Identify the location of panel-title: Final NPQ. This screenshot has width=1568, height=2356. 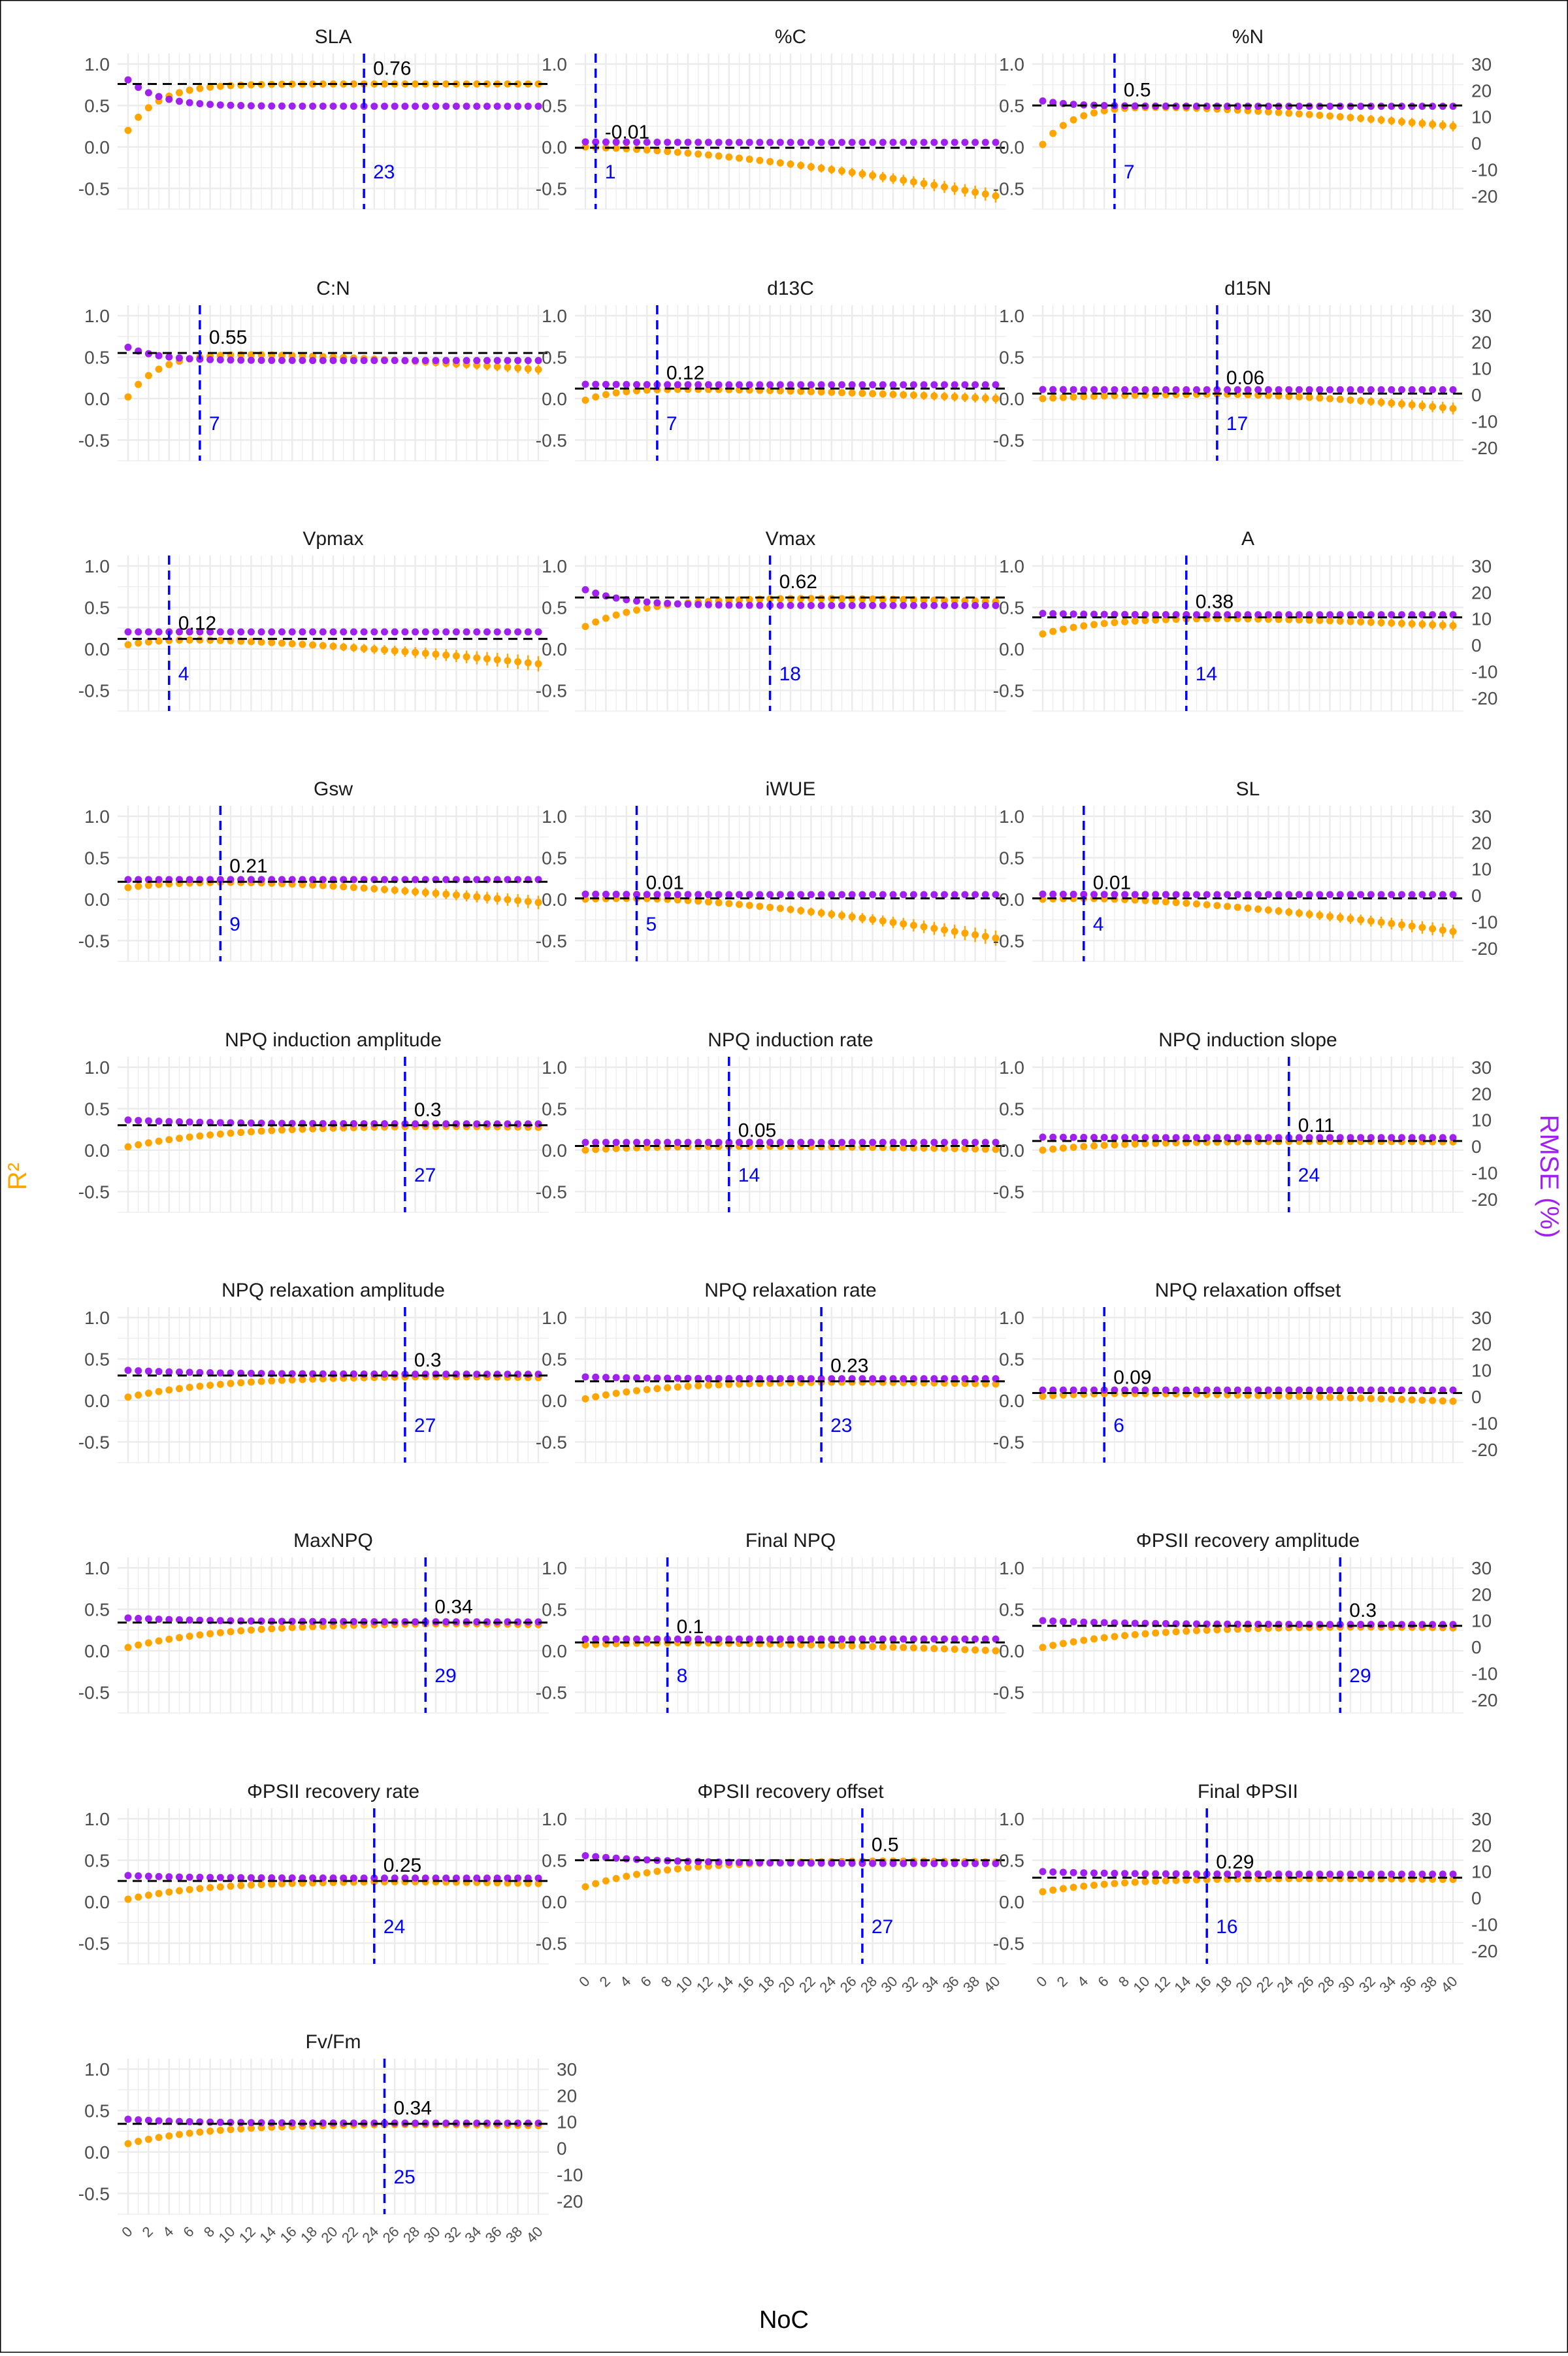
(790, 1541).